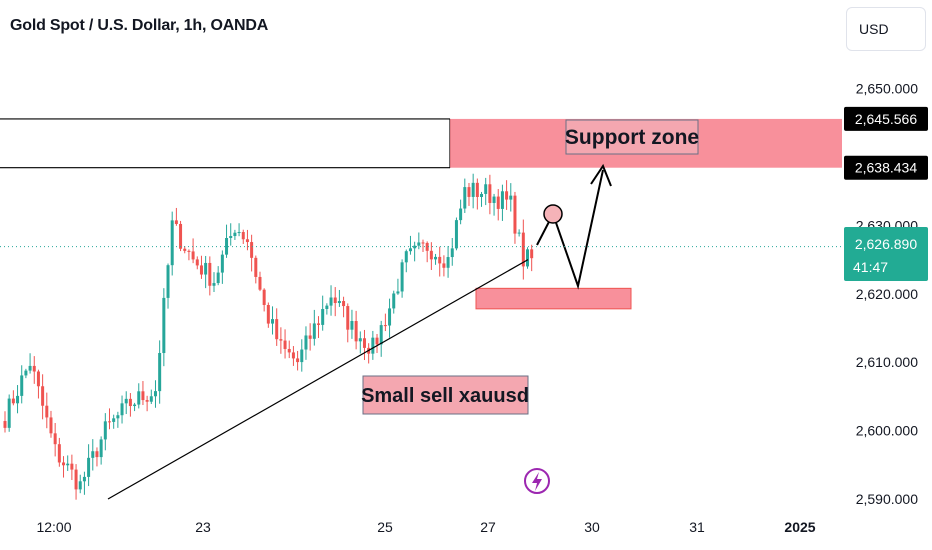  I want to click on y-tick-label: 2,610.000, so click(887, 362).